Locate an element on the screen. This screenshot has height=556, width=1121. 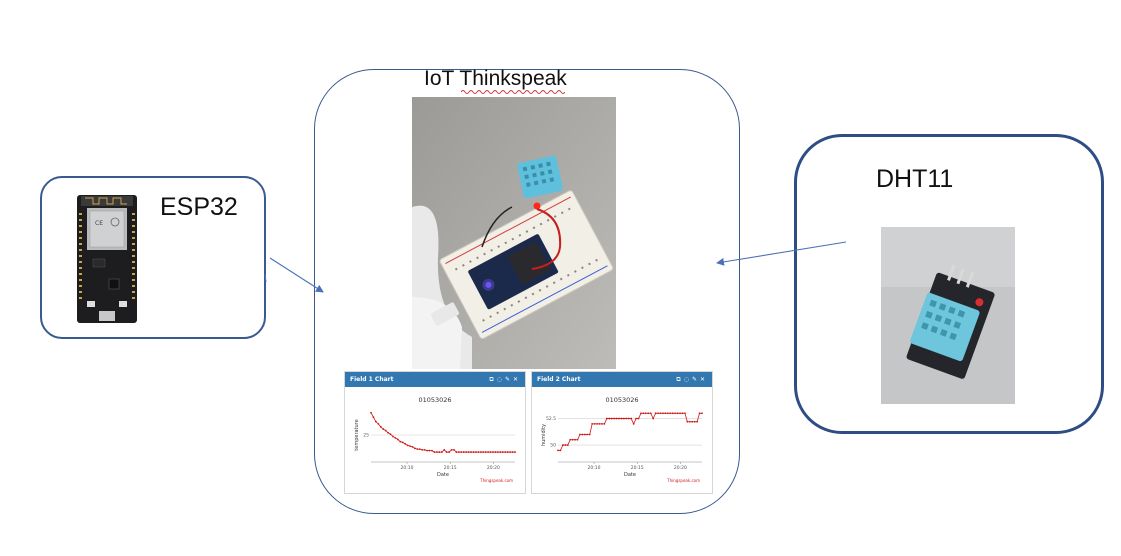
field1-chart-plot: 25 20:10 20:15 20:20 Date temperature is located at coordinates (435, 444).